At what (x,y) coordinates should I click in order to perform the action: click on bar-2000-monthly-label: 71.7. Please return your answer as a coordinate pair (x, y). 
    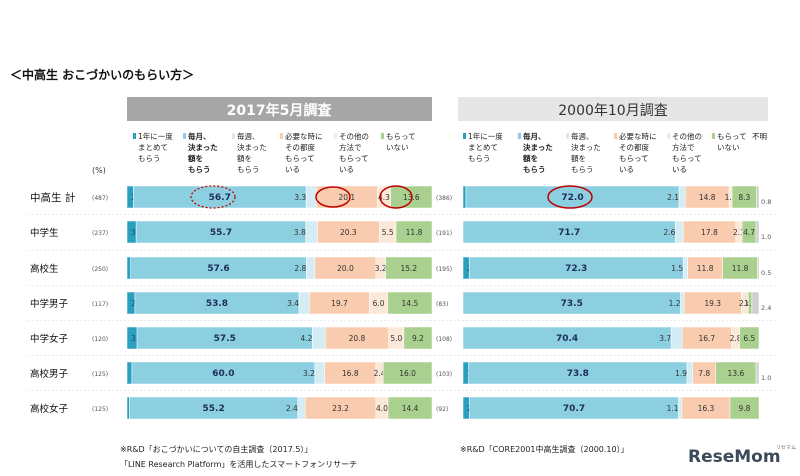
    Looking at the image, I should click on (569, 233).